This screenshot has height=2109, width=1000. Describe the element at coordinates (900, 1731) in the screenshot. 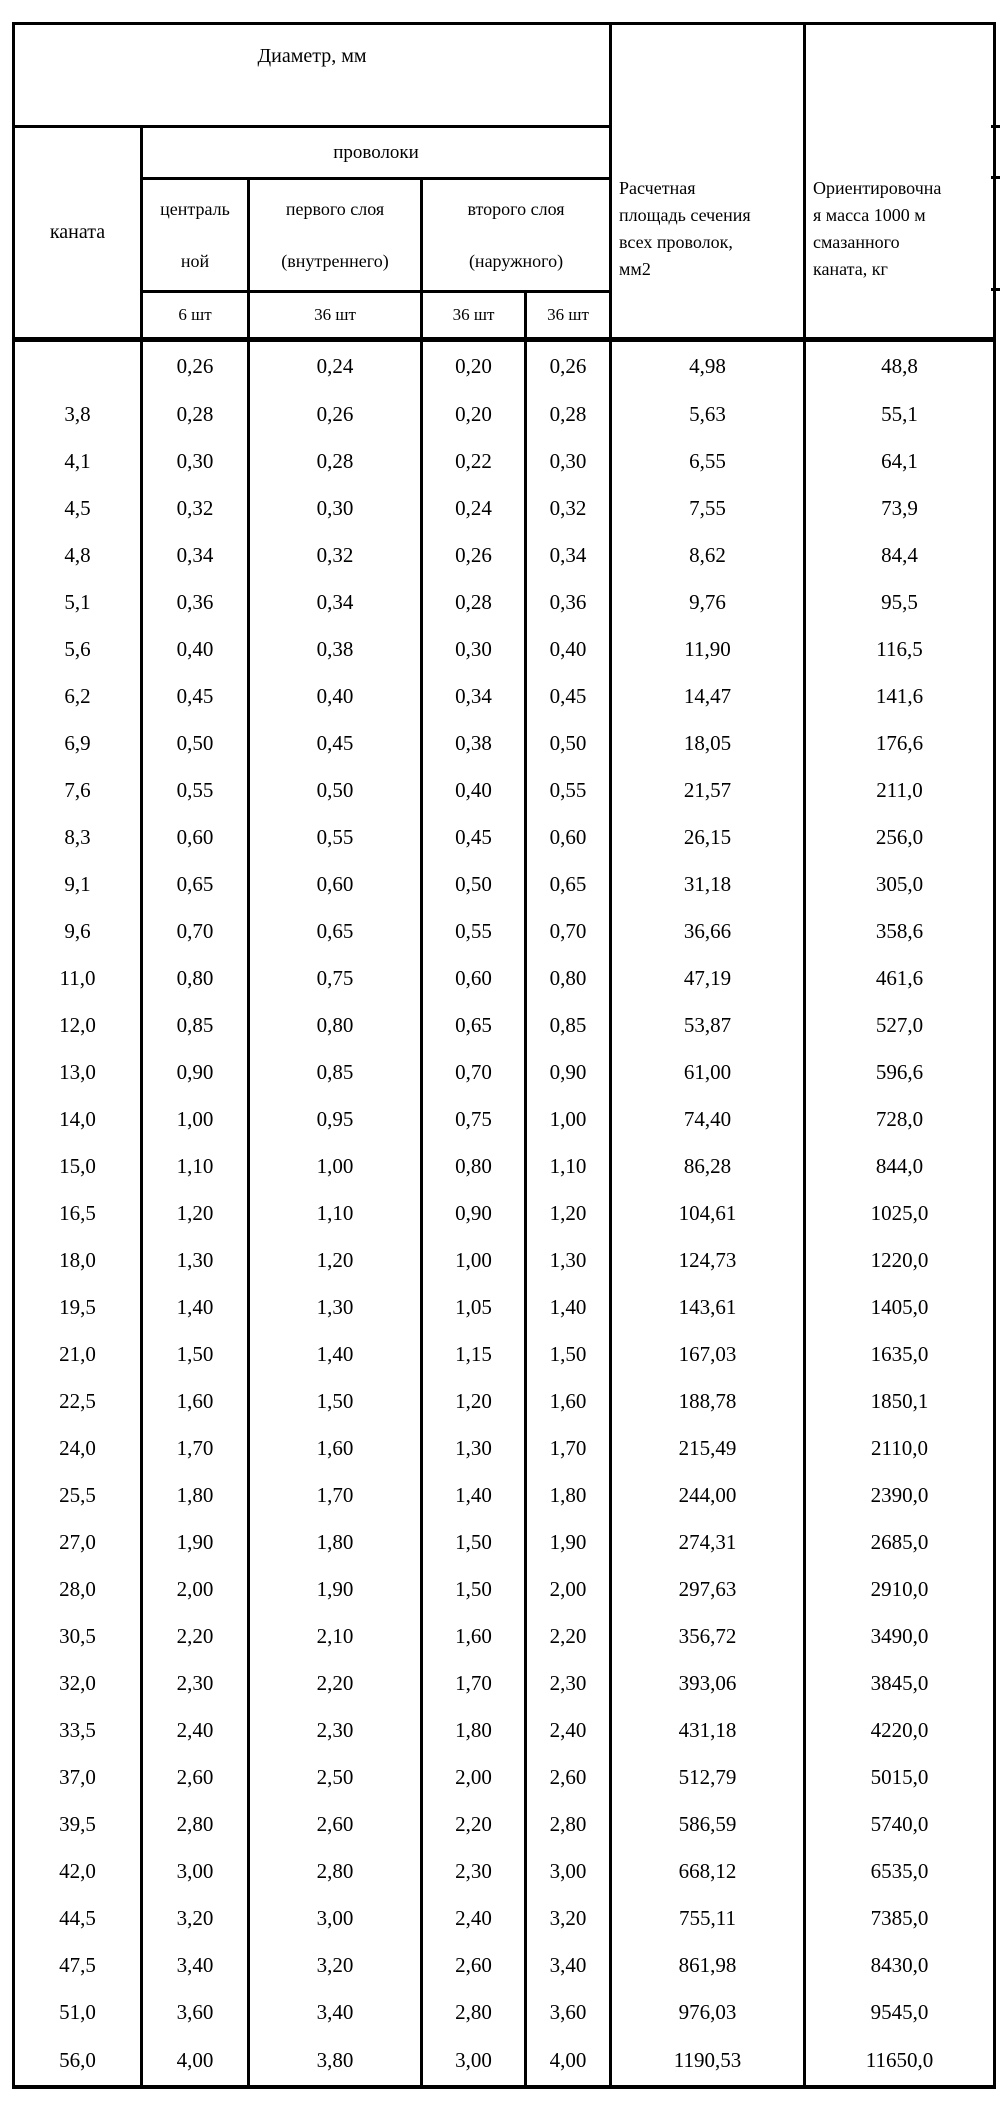

I see `cell-mass-per-1000m: 4220,0` at that location.